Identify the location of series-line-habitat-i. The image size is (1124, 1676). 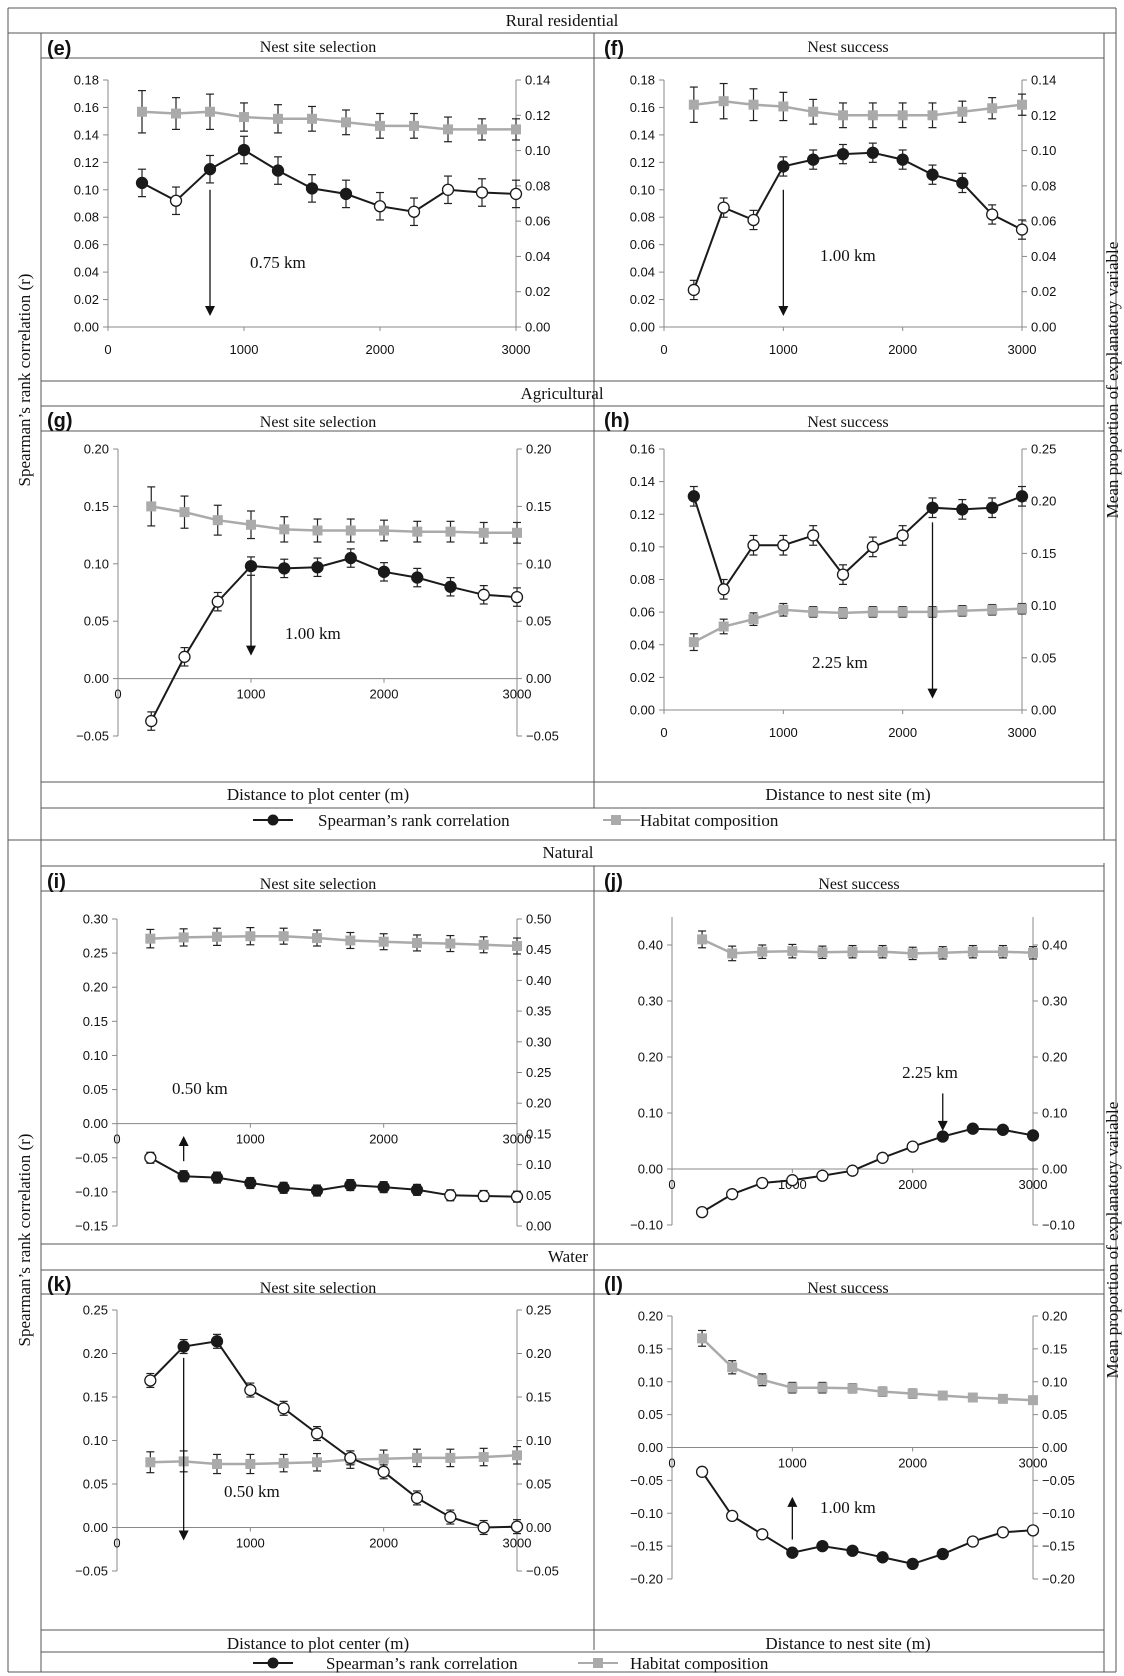
(334, 941).